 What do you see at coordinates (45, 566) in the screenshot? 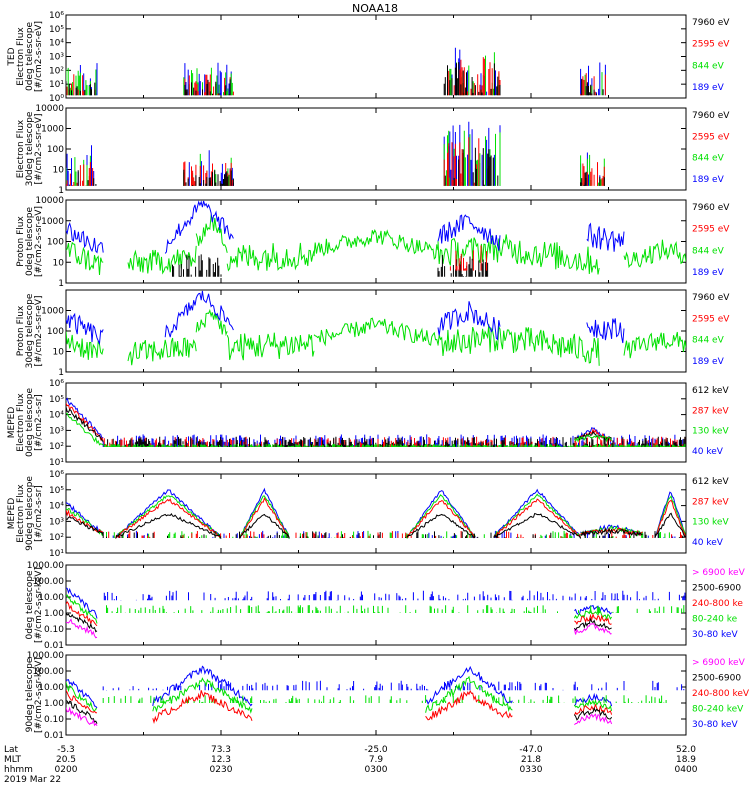
I see `y-tick-label: 1000.00` at bounding box center [45, 566].